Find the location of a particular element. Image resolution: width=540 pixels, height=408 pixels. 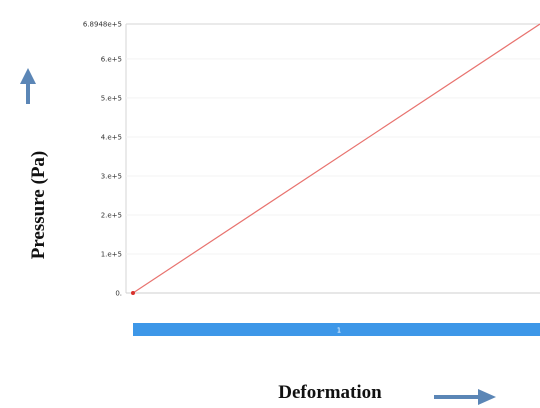

y-axis-title: Pressure (Pa) is located at coordinates (38, 205).